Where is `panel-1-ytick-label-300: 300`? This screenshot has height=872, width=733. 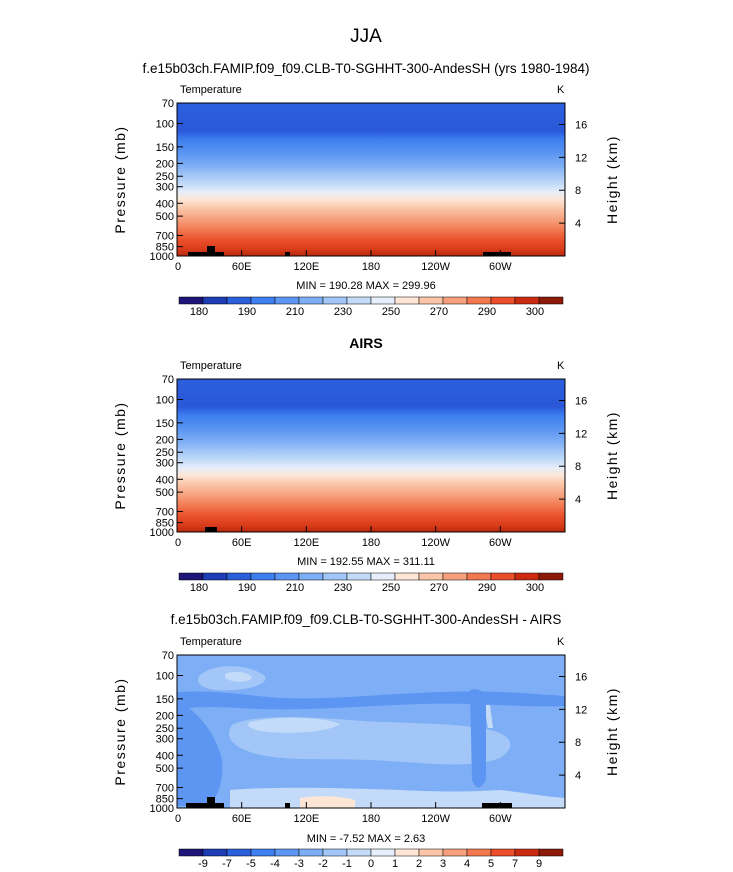
panel-1-ytick-label-300: 300 is located at coordinates (165, 188).